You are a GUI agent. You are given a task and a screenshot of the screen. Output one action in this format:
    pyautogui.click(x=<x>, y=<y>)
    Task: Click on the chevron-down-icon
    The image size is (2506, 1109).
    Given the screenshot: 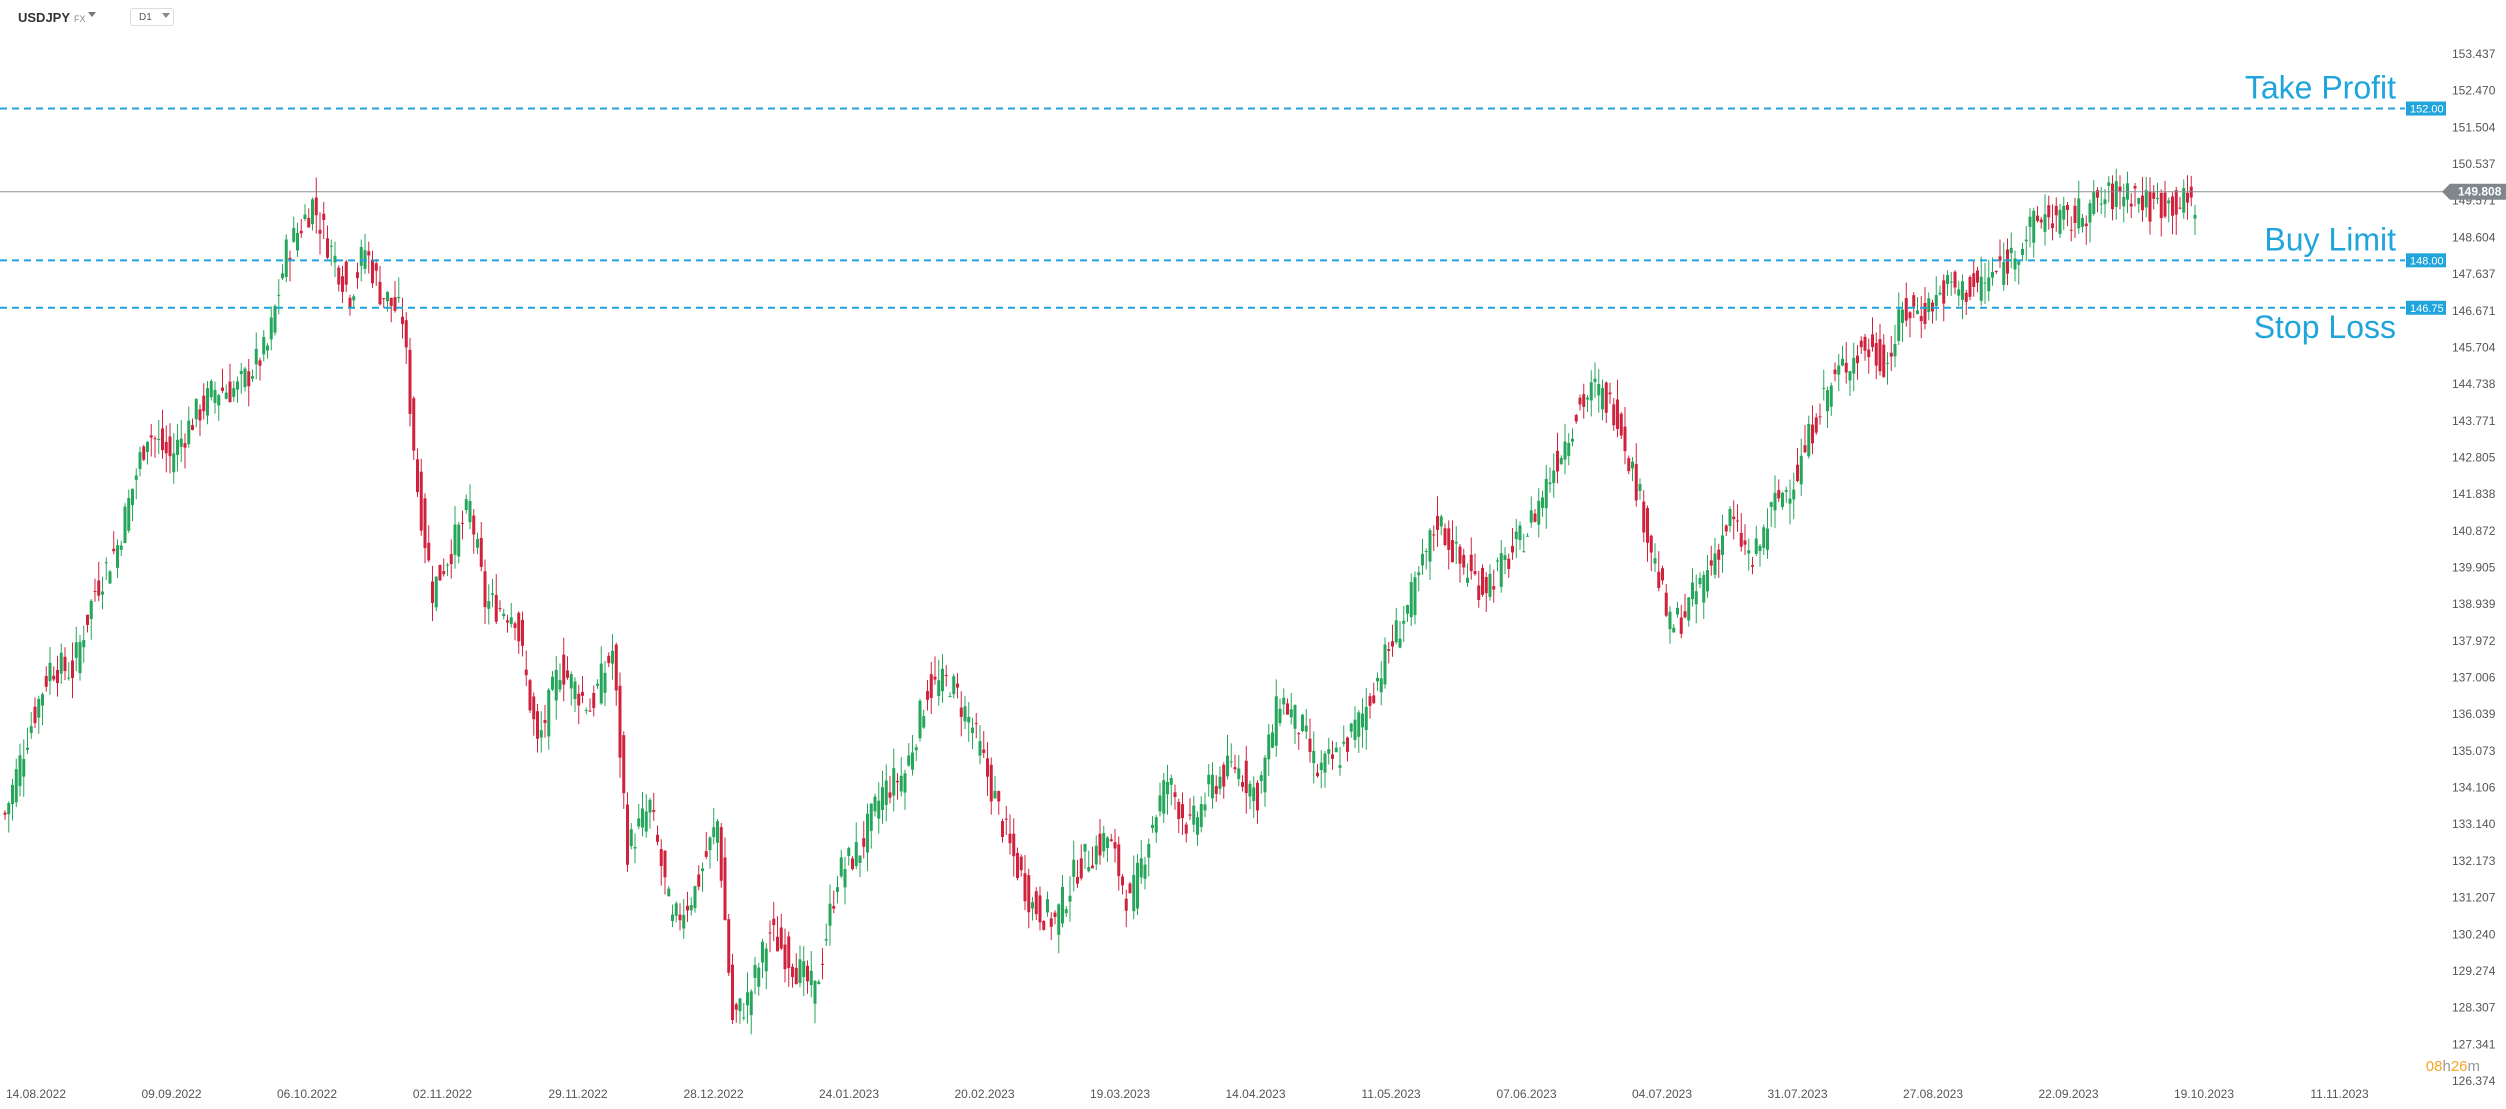 What is the action you would take?
    pyautogui.click(x=92, y=14)
    